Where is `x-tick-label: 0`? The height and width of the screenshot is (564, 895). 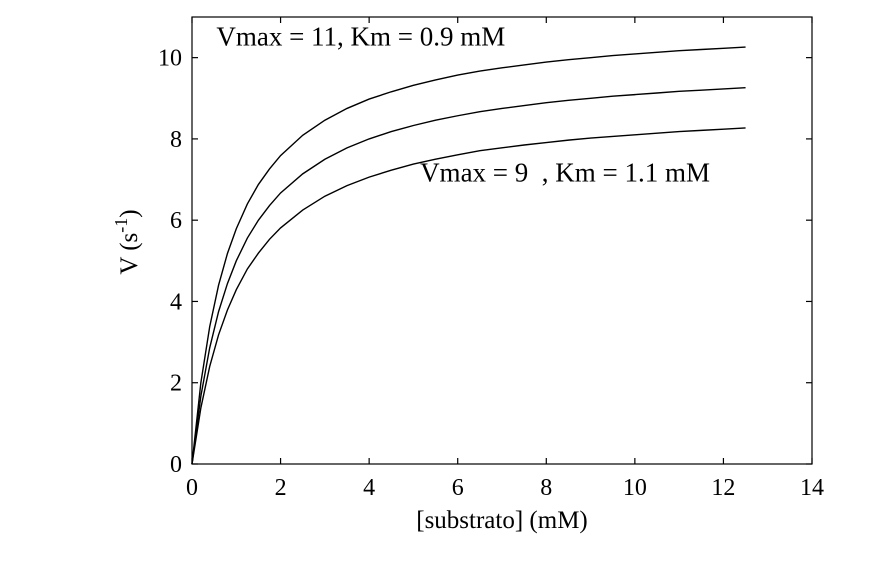 x-tick-label: 0 is located at coordinates (192, 488).